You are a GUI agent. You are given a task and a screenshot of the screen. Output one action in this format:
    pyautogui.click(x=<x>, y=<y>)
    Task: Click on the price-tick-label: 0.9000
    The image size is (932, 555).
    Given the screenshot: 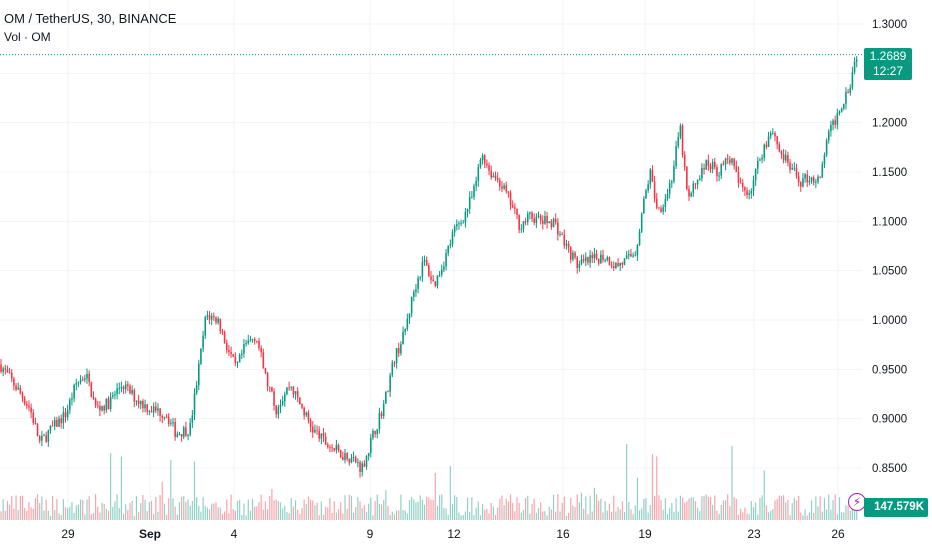 What is the action you would take?
    pyautogui.click(x=889, y=420)
    